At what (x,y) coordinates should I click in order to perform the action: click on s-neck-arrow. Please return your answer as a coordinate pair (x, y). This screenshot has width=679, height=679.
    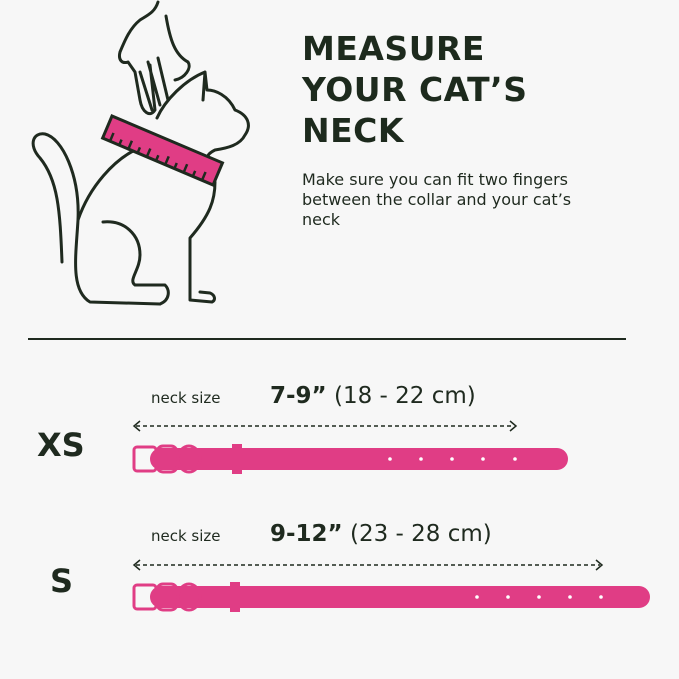
    Looking at the image, I should click on (368, 565).